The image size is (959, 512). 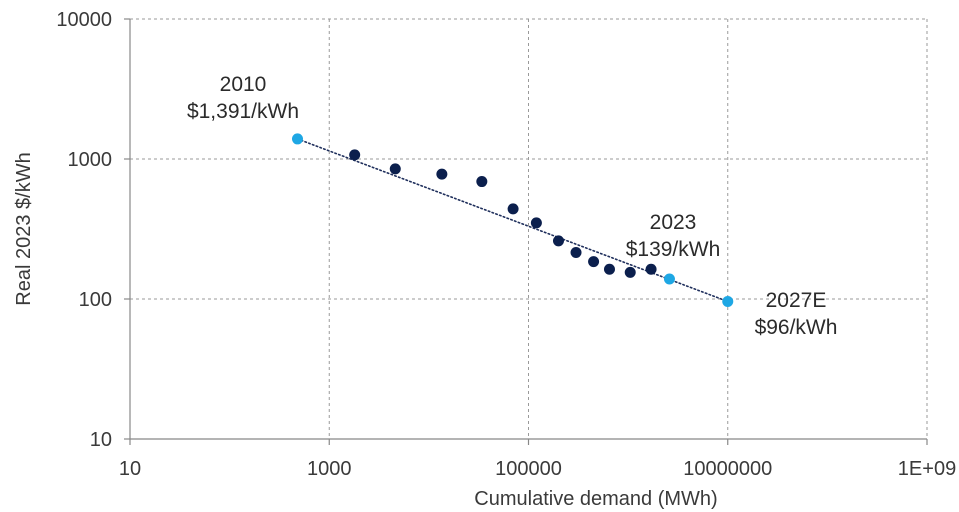 What do you see at coordinates (727, 469) in the screenshot?
I see `x-tick-label: 10000000` at bounding box center [727, 469].